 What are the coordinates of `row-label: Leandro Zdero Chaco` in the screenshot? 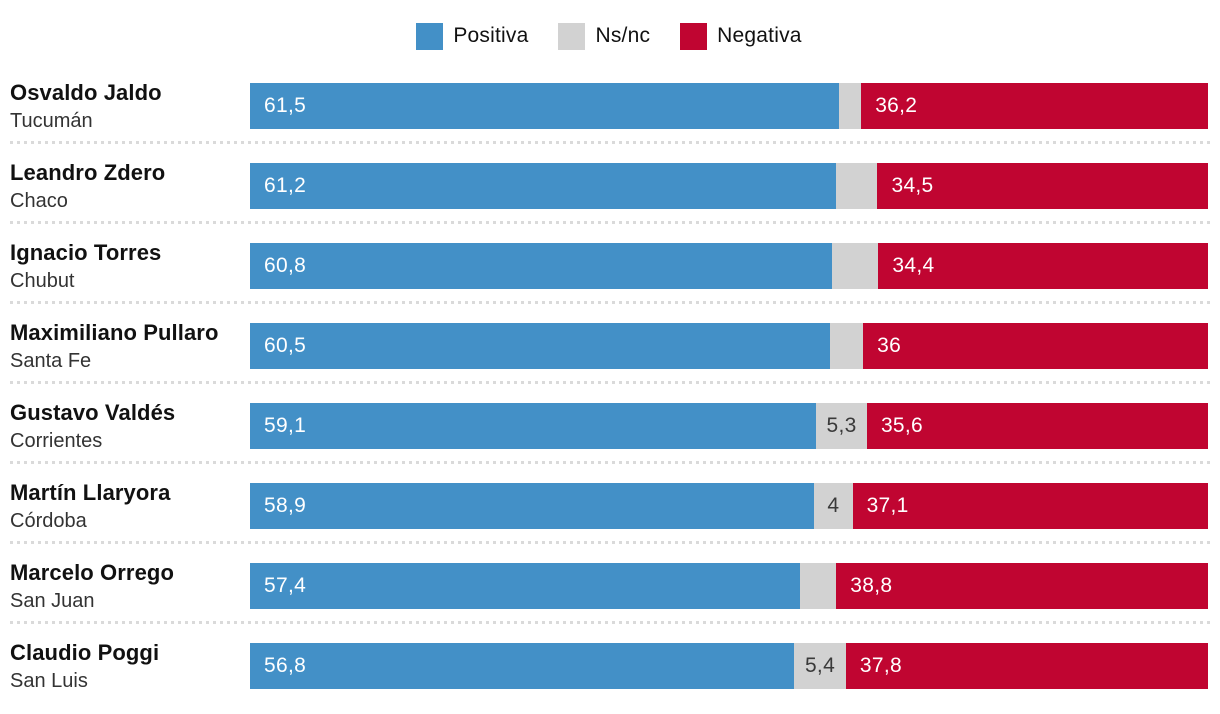 It's located at (130, 186).